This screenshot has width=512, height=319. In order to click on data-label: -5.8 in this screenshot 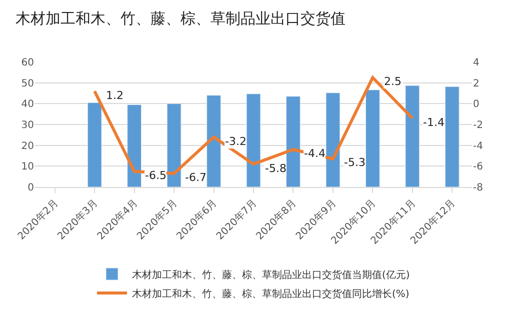, I will do `click(275, 168)`.